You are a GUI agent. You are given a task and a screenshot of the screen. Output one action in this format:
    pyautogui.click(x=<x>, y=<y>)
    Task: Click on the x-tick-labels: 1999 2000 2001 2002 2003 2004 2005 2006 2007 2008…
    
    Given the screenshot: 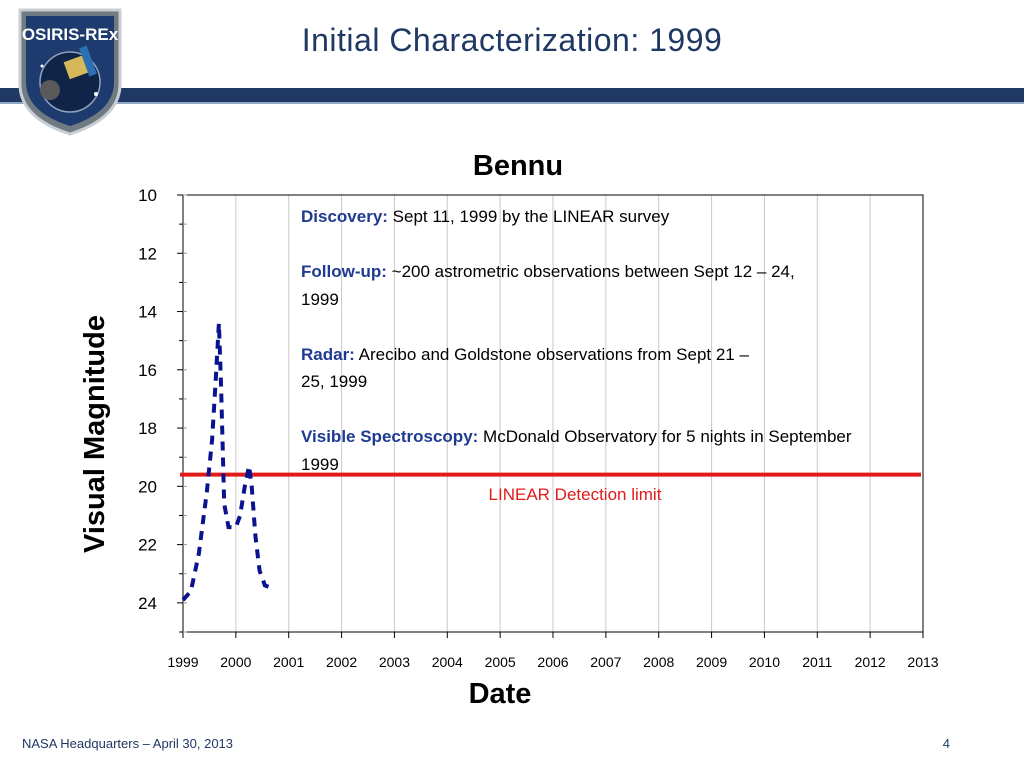 What is the action you would take?
    pyautogui.click(x=552, y=662)
    